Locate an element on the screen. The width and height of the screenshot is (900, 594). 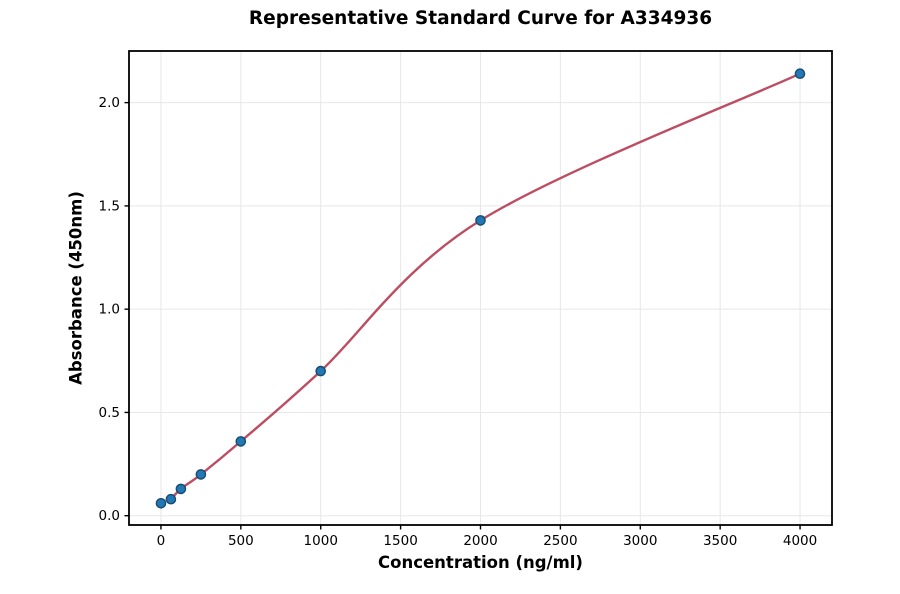
x-tick-label: 1000 is located at coordinates (321, 541).